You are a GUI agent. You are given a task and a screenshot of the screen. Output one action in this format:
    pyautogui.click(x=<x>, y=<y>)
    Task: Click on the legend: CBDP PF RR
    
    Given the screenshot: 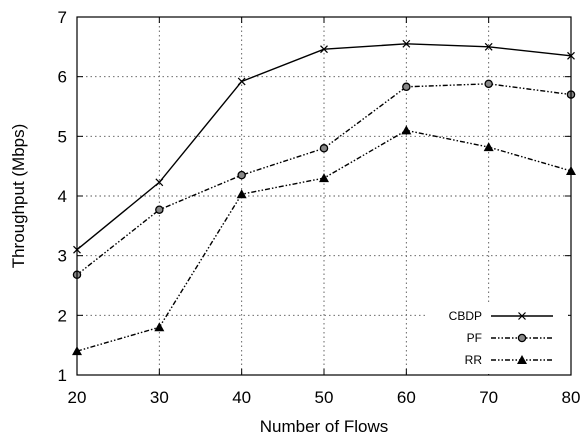 What is the action you would take?
    pyautogui.click(x=496, y=339)
    